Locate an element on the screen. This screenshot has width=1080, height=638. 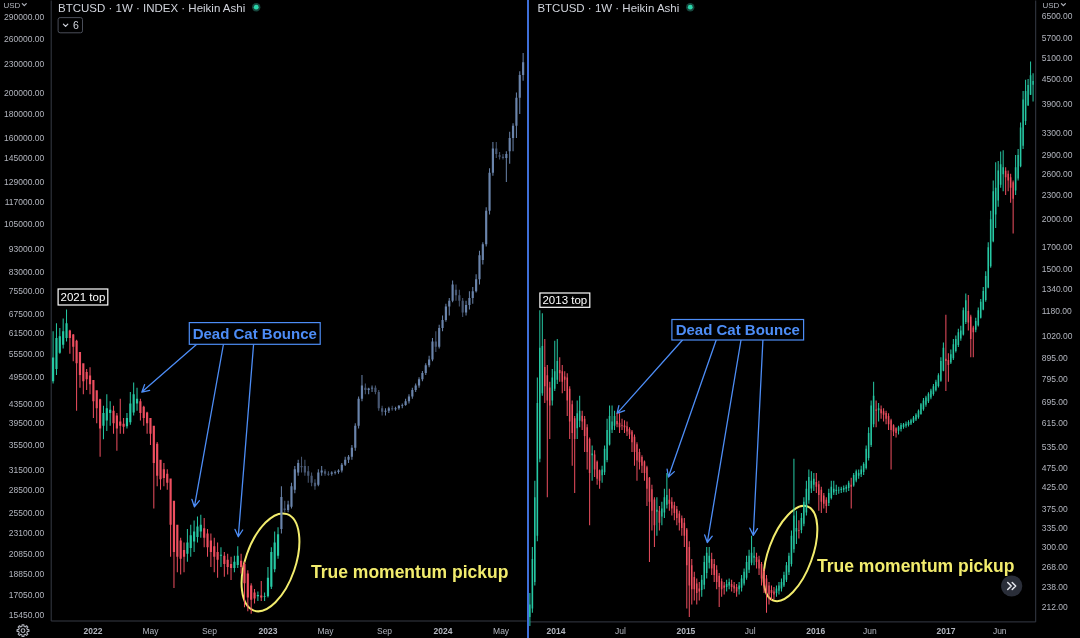
y-tick-label: 17050.00 is located at coordinates (26, 594).